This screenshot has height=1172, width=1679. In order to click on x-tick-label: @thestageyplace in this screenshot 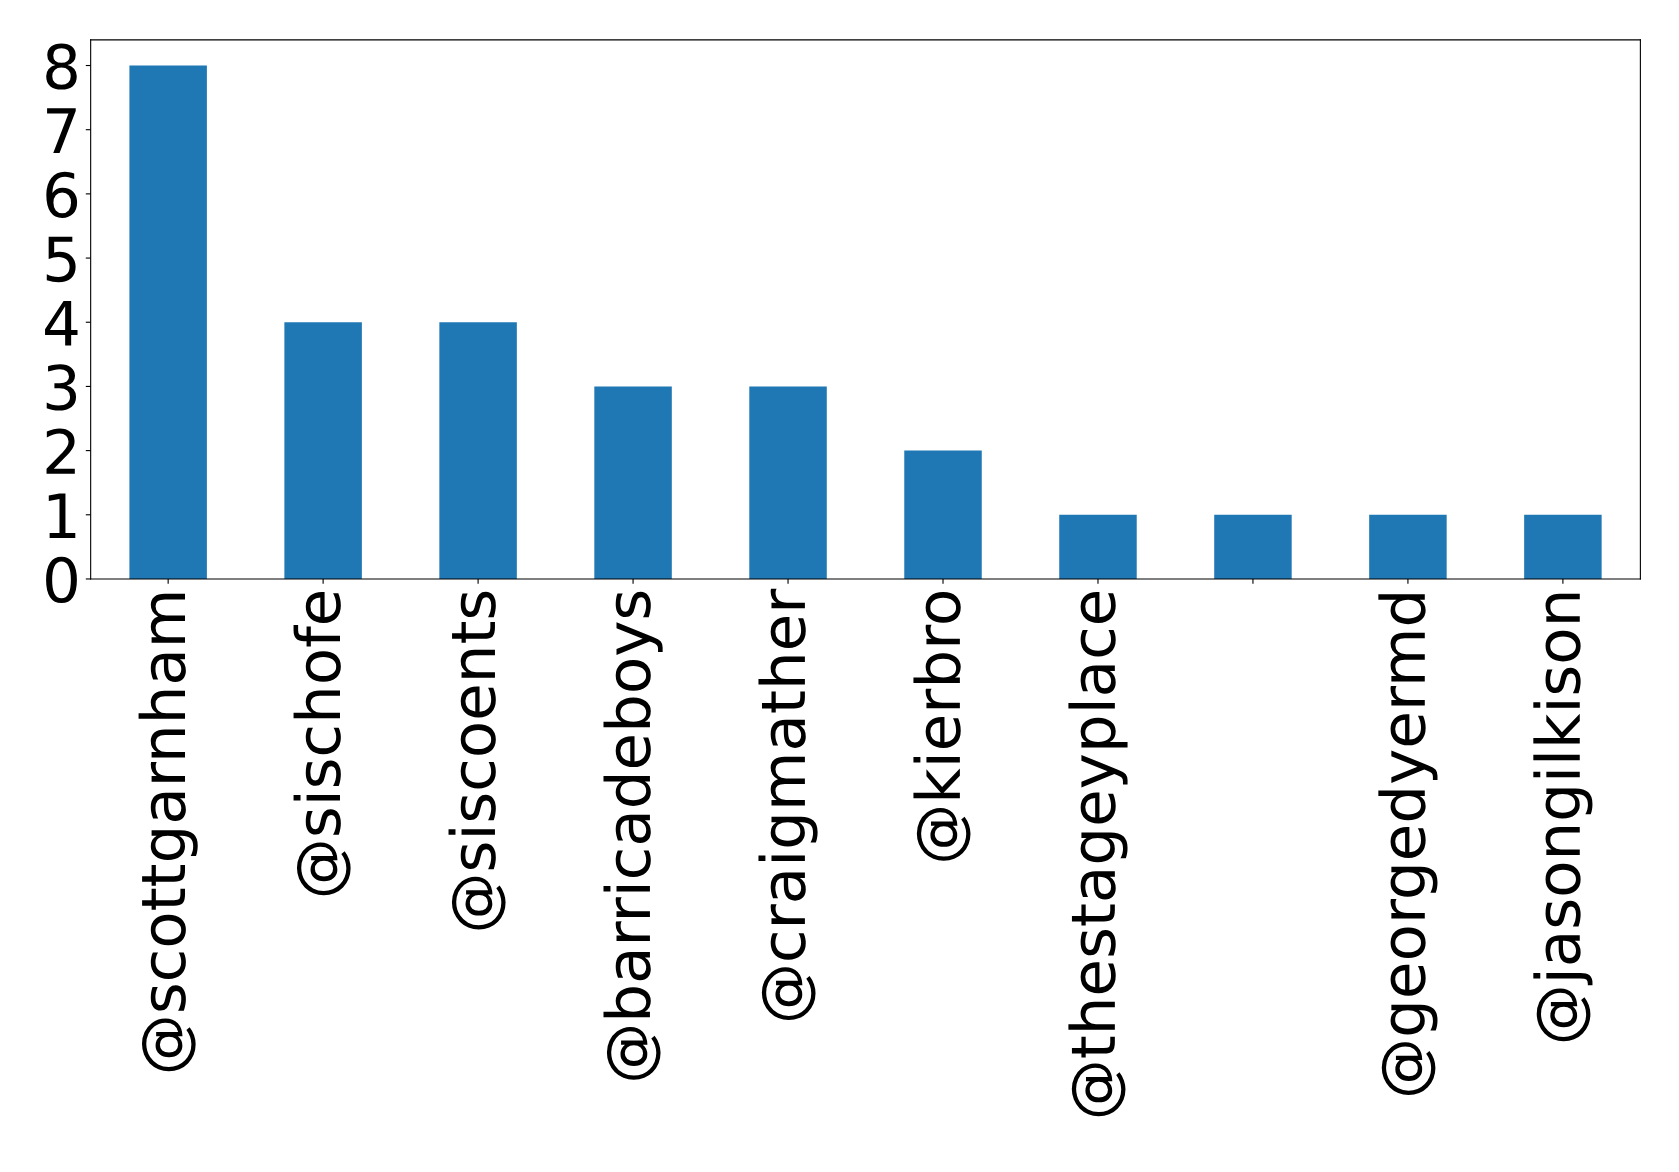, I will do `click(1098, 854)`.